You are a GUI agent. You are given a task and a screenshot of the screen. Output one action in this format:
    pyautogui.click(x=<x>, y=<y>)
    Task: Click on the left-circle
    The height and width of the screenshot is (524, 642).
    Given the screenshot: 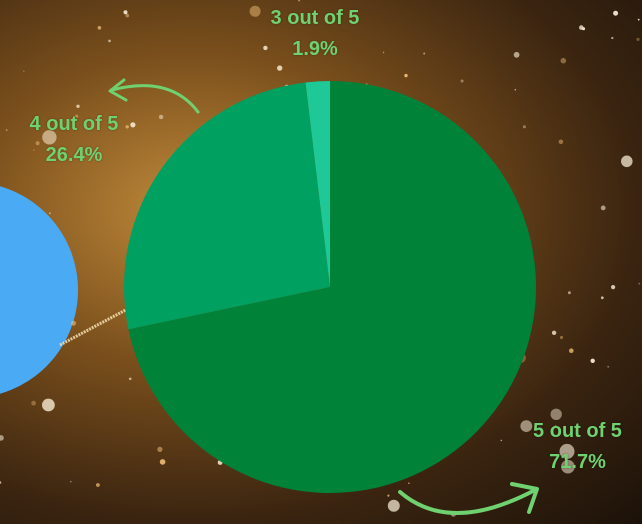 What is the action you would take?
    pyautogui.click(x=39, y=290)
    